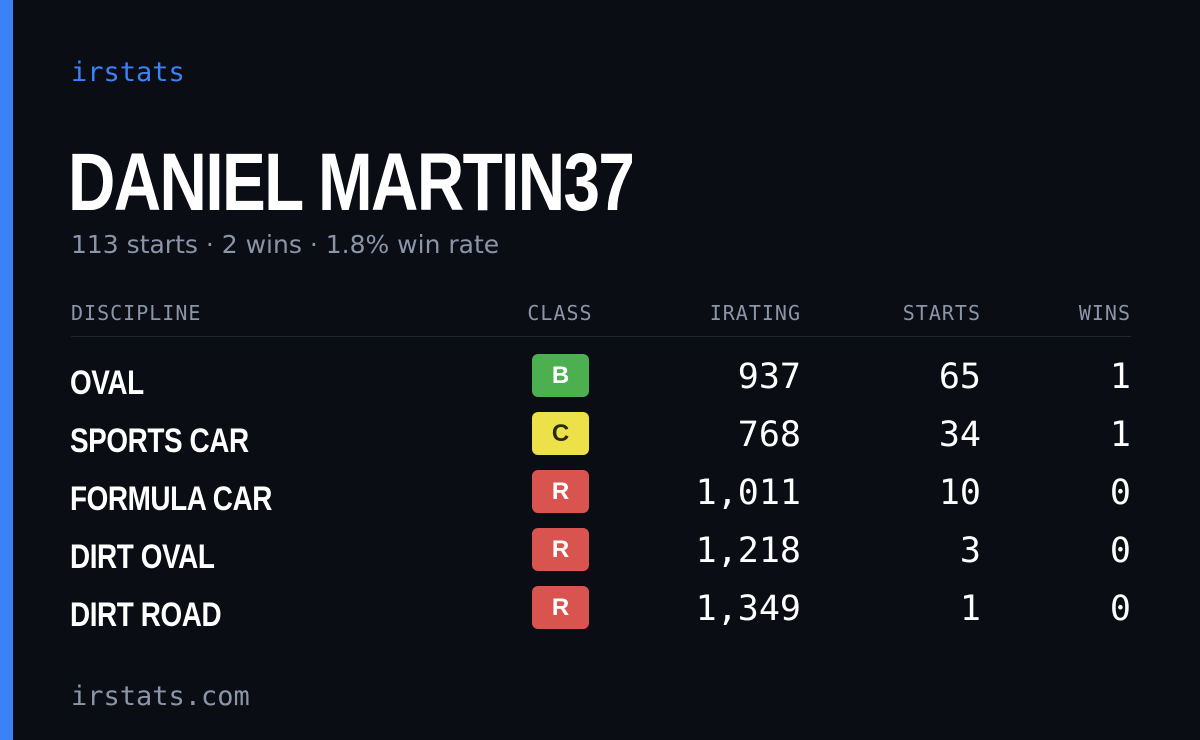 This screenshot has width=1200, height=740. What do you see at coordinates (601, 336) in the screenshot?
I see `header-divider` at bounding box center [601, 336].